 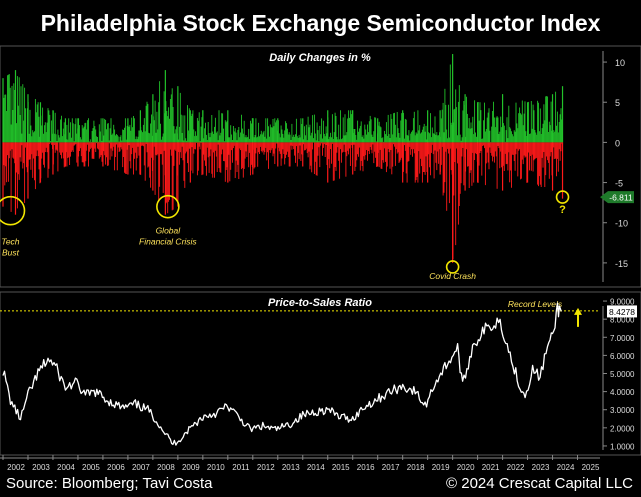 What do you see at coordinates (621, 224) in the screenshot?
I see `daily-y-tick-label: -10` at bounding box center [621, 224].